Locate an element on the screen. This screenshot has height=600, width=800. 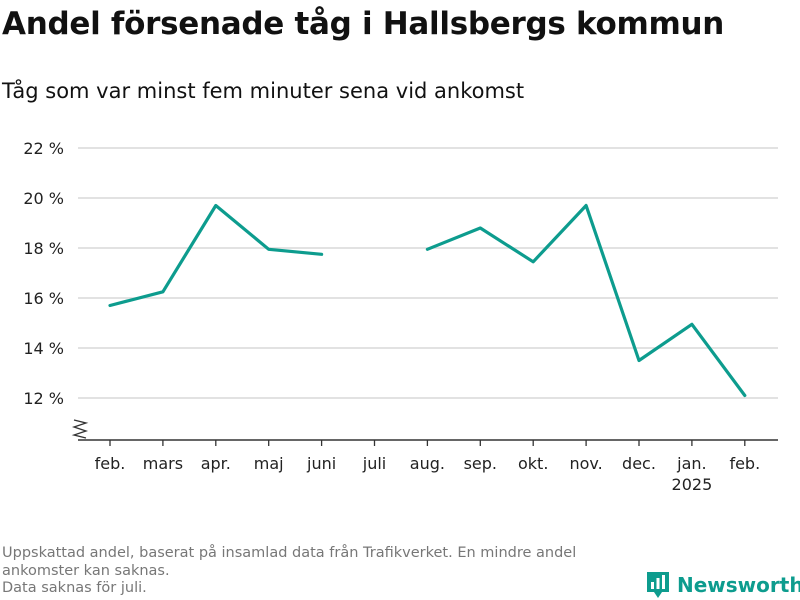
chart-title: Andel försenade tåg i Hallsbergs kommun is located at coordinates (363, 24).